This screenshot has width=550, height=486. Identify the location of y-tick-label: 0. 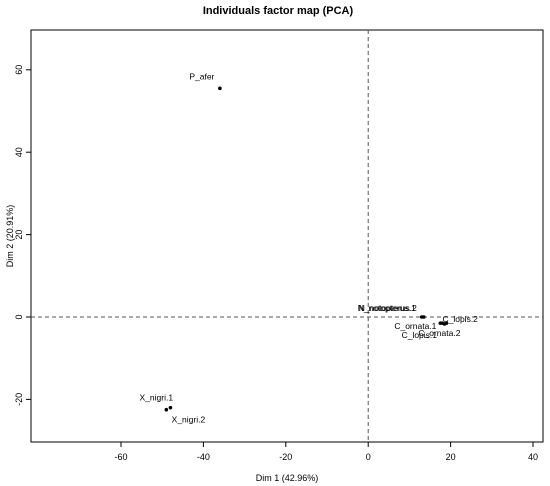
(19, 316).